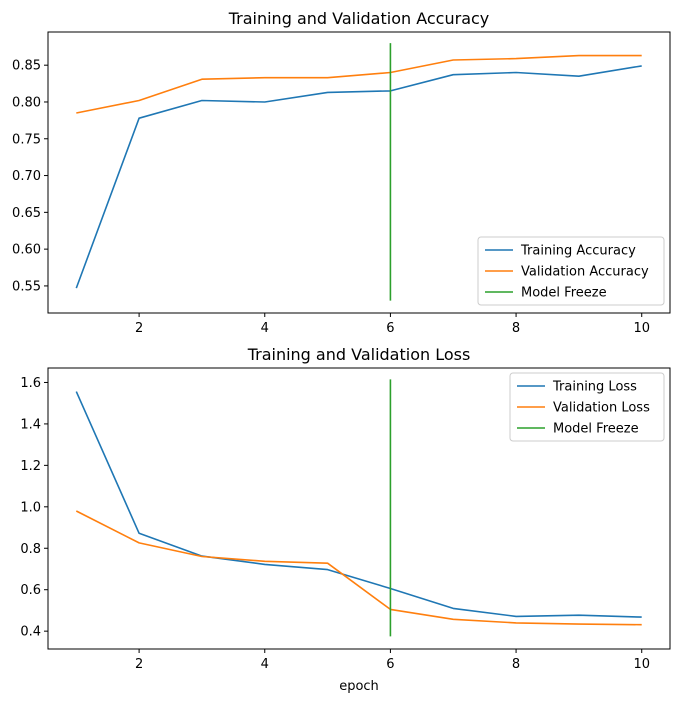 Image resolution: width=680 pixels, height=701 pixels. What do you see at coordinates (26, 213) in the screenshot?
I see `accuracy-y-tick-label: 0.65` at bounding box center [26, 213].